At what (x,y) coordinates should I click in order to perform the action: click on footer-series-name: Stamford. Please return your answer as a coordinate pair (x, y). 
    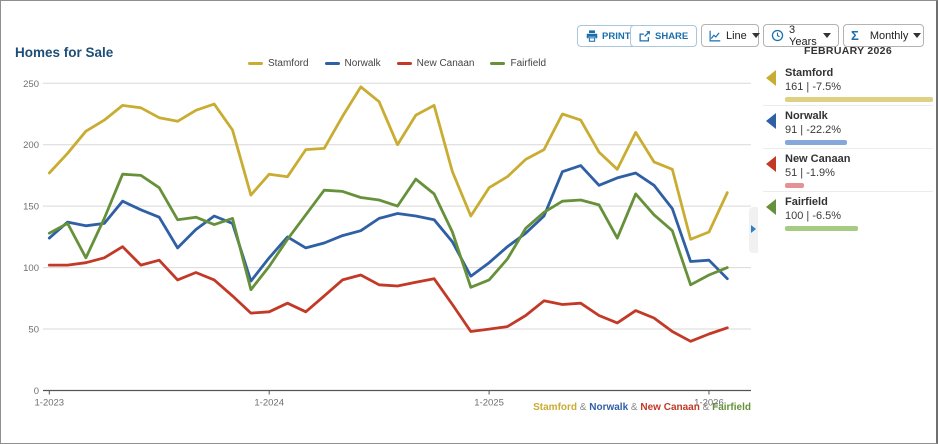
    Looking at the image, I should click on (555, 407).